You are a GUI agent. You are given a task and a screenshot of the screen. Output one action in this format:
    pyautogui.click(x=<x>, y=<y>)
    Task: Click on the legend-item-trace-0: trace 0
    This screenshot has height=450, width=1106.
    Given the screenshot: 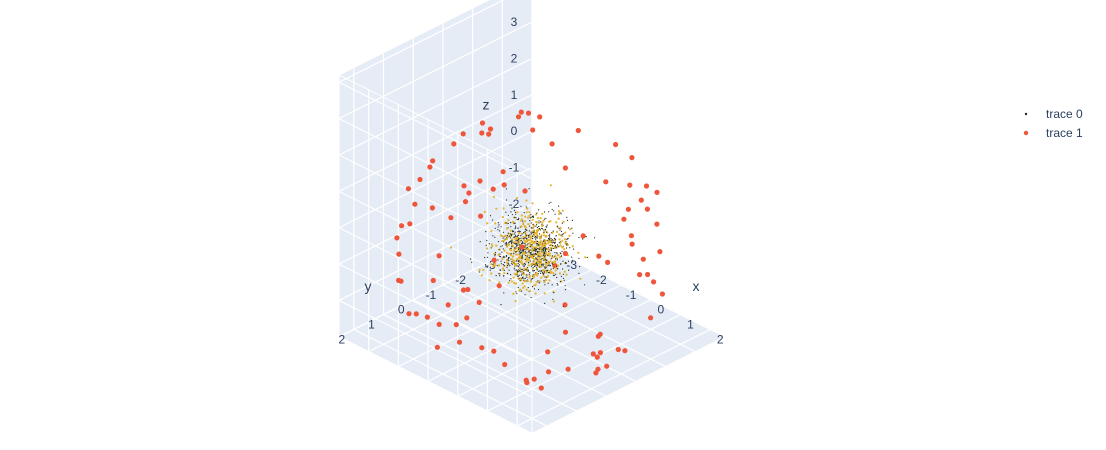 What is the action you would take?
    pyautogui.click(x=1053, y=114)
    